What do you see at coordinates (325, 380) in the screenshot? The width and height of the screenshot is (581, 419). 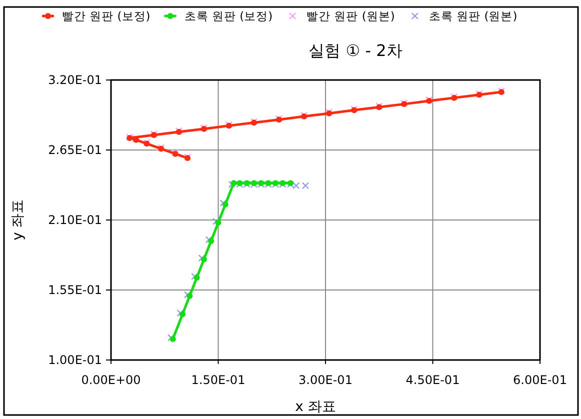 I see `x-tick-label: 3.00E-01` at bounding box center [325, 380].